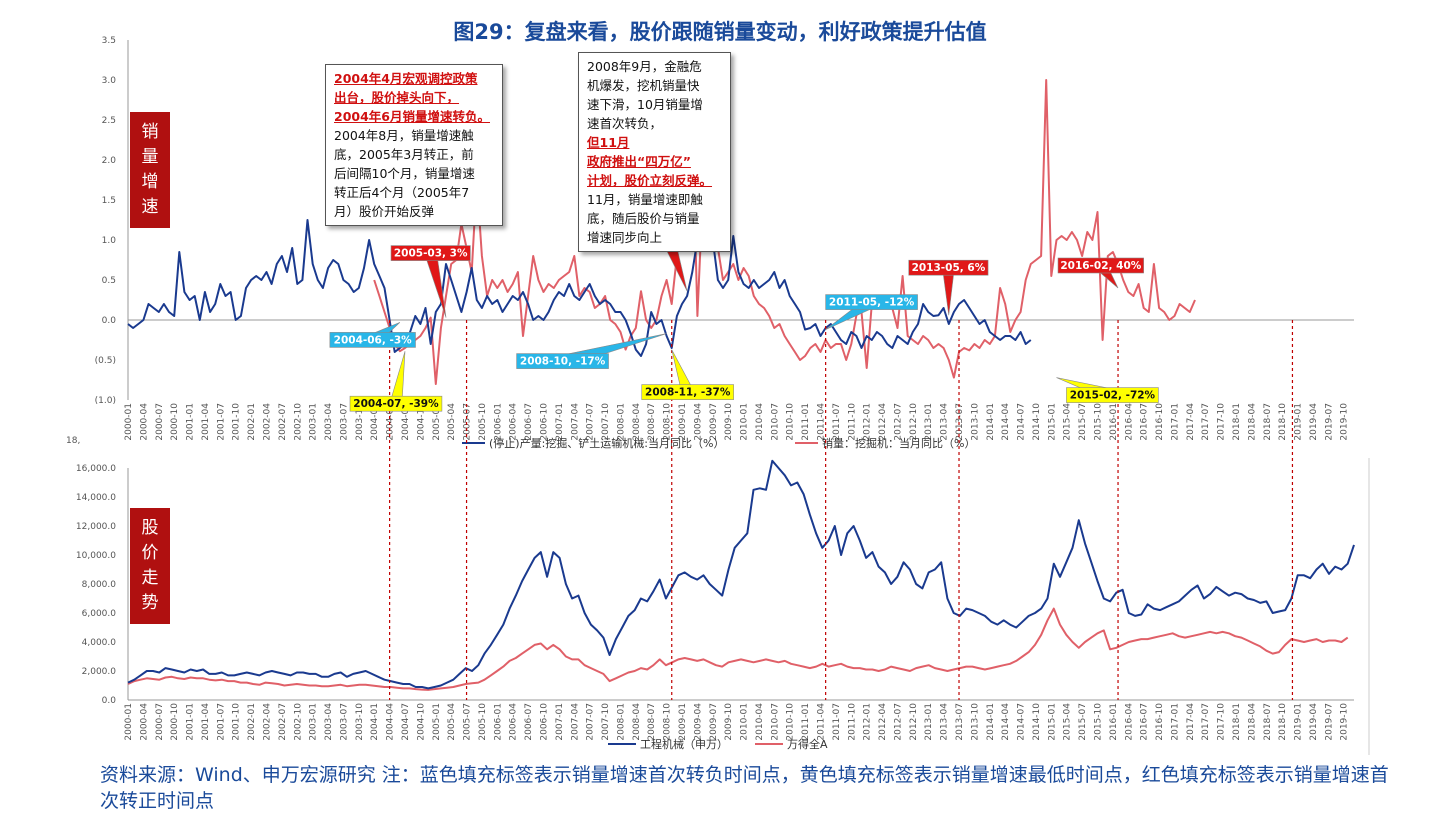 The width and height of the screenshot is (1440, 814). I want to click on top-x-tick-label: 2006-01, so click(498, 422).